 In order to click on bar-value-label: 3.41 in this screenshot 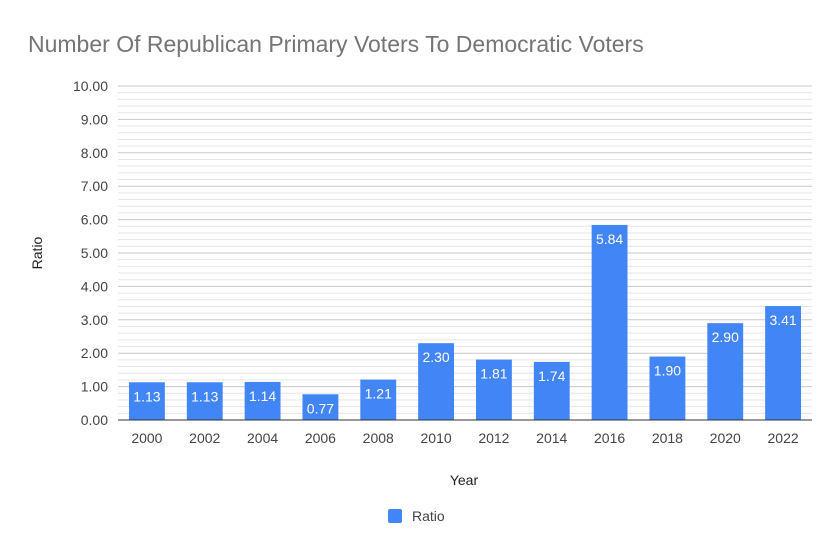, I will do `click(782, 320)`.